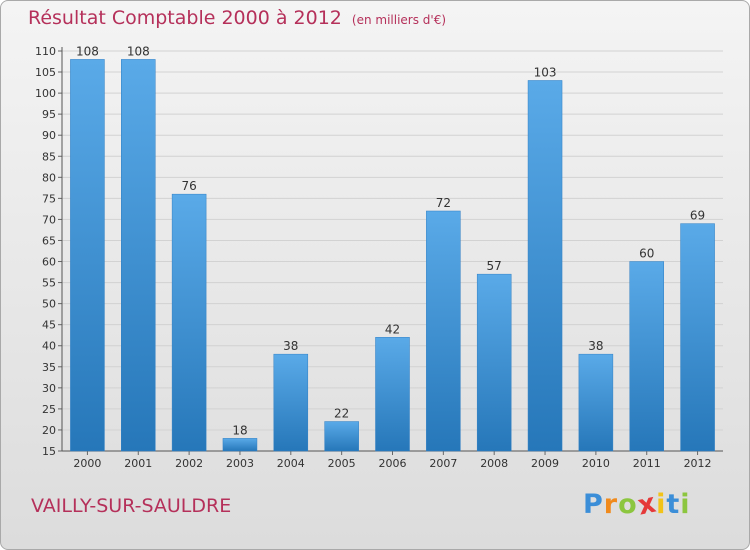 The height and width of the screenshot is (550, 750). Describe the element at coordinates (697, 216) in the screenshot. I see `value-label-2012: 69` at that location.